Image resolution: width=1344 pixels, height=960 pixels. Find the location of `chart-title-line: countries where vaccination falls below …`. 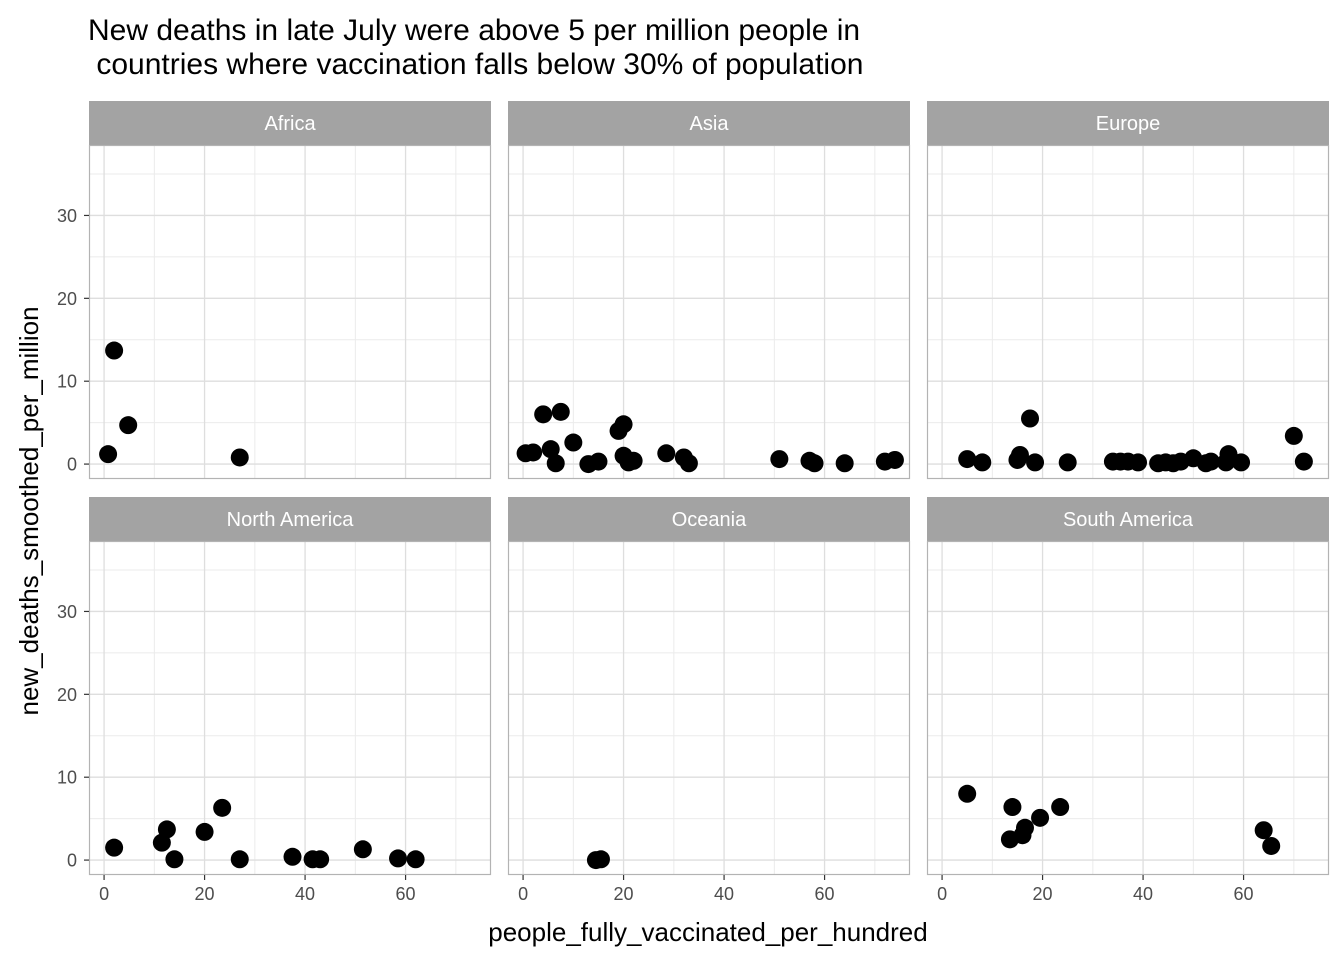

chart-title-line: countries where vaccination falls below … is located at coordinates (475, 64).